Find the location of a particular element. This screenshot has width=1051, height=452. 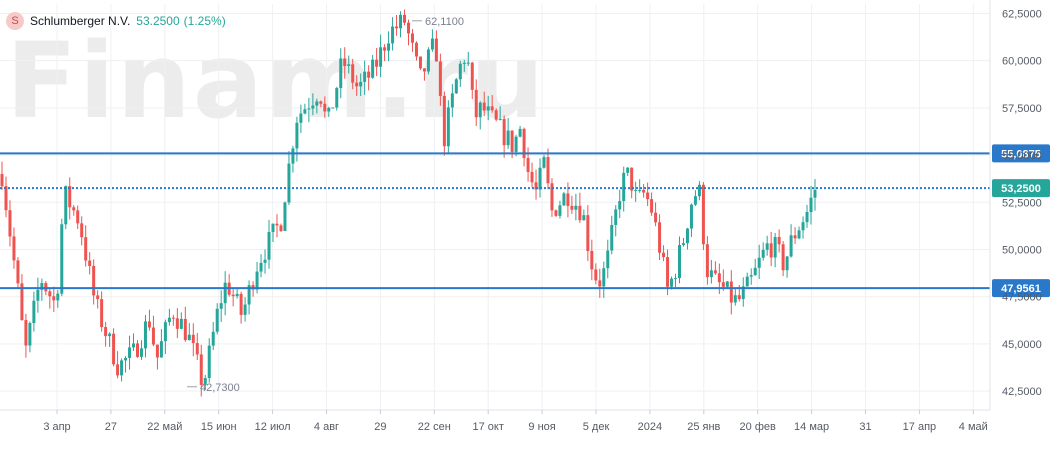

y-tick-label: 57,5000 is located at coordinates (1022, 109).